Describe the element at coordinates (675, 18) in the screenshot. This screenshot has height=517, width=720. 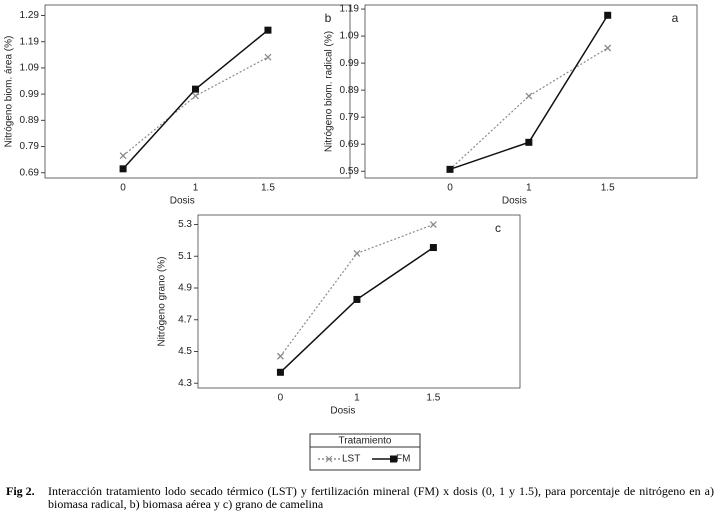
I see `panel-letter: a` at that location.